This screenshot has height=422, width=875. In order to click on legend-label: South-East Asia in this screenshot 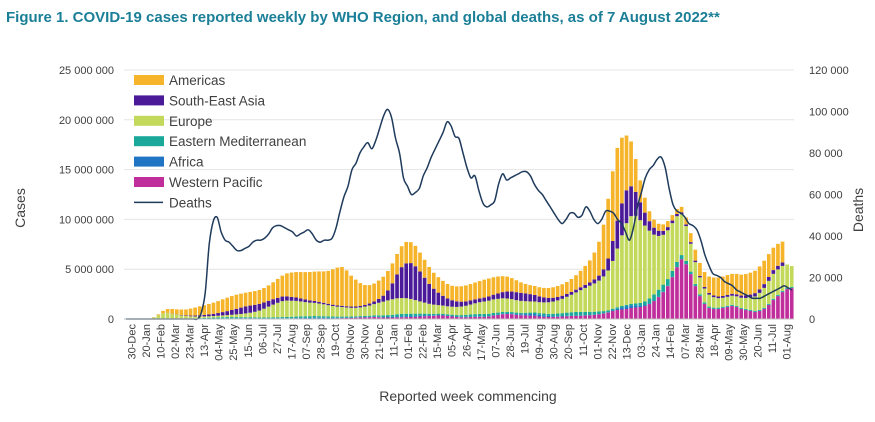, I will do `click(217, 100)`.